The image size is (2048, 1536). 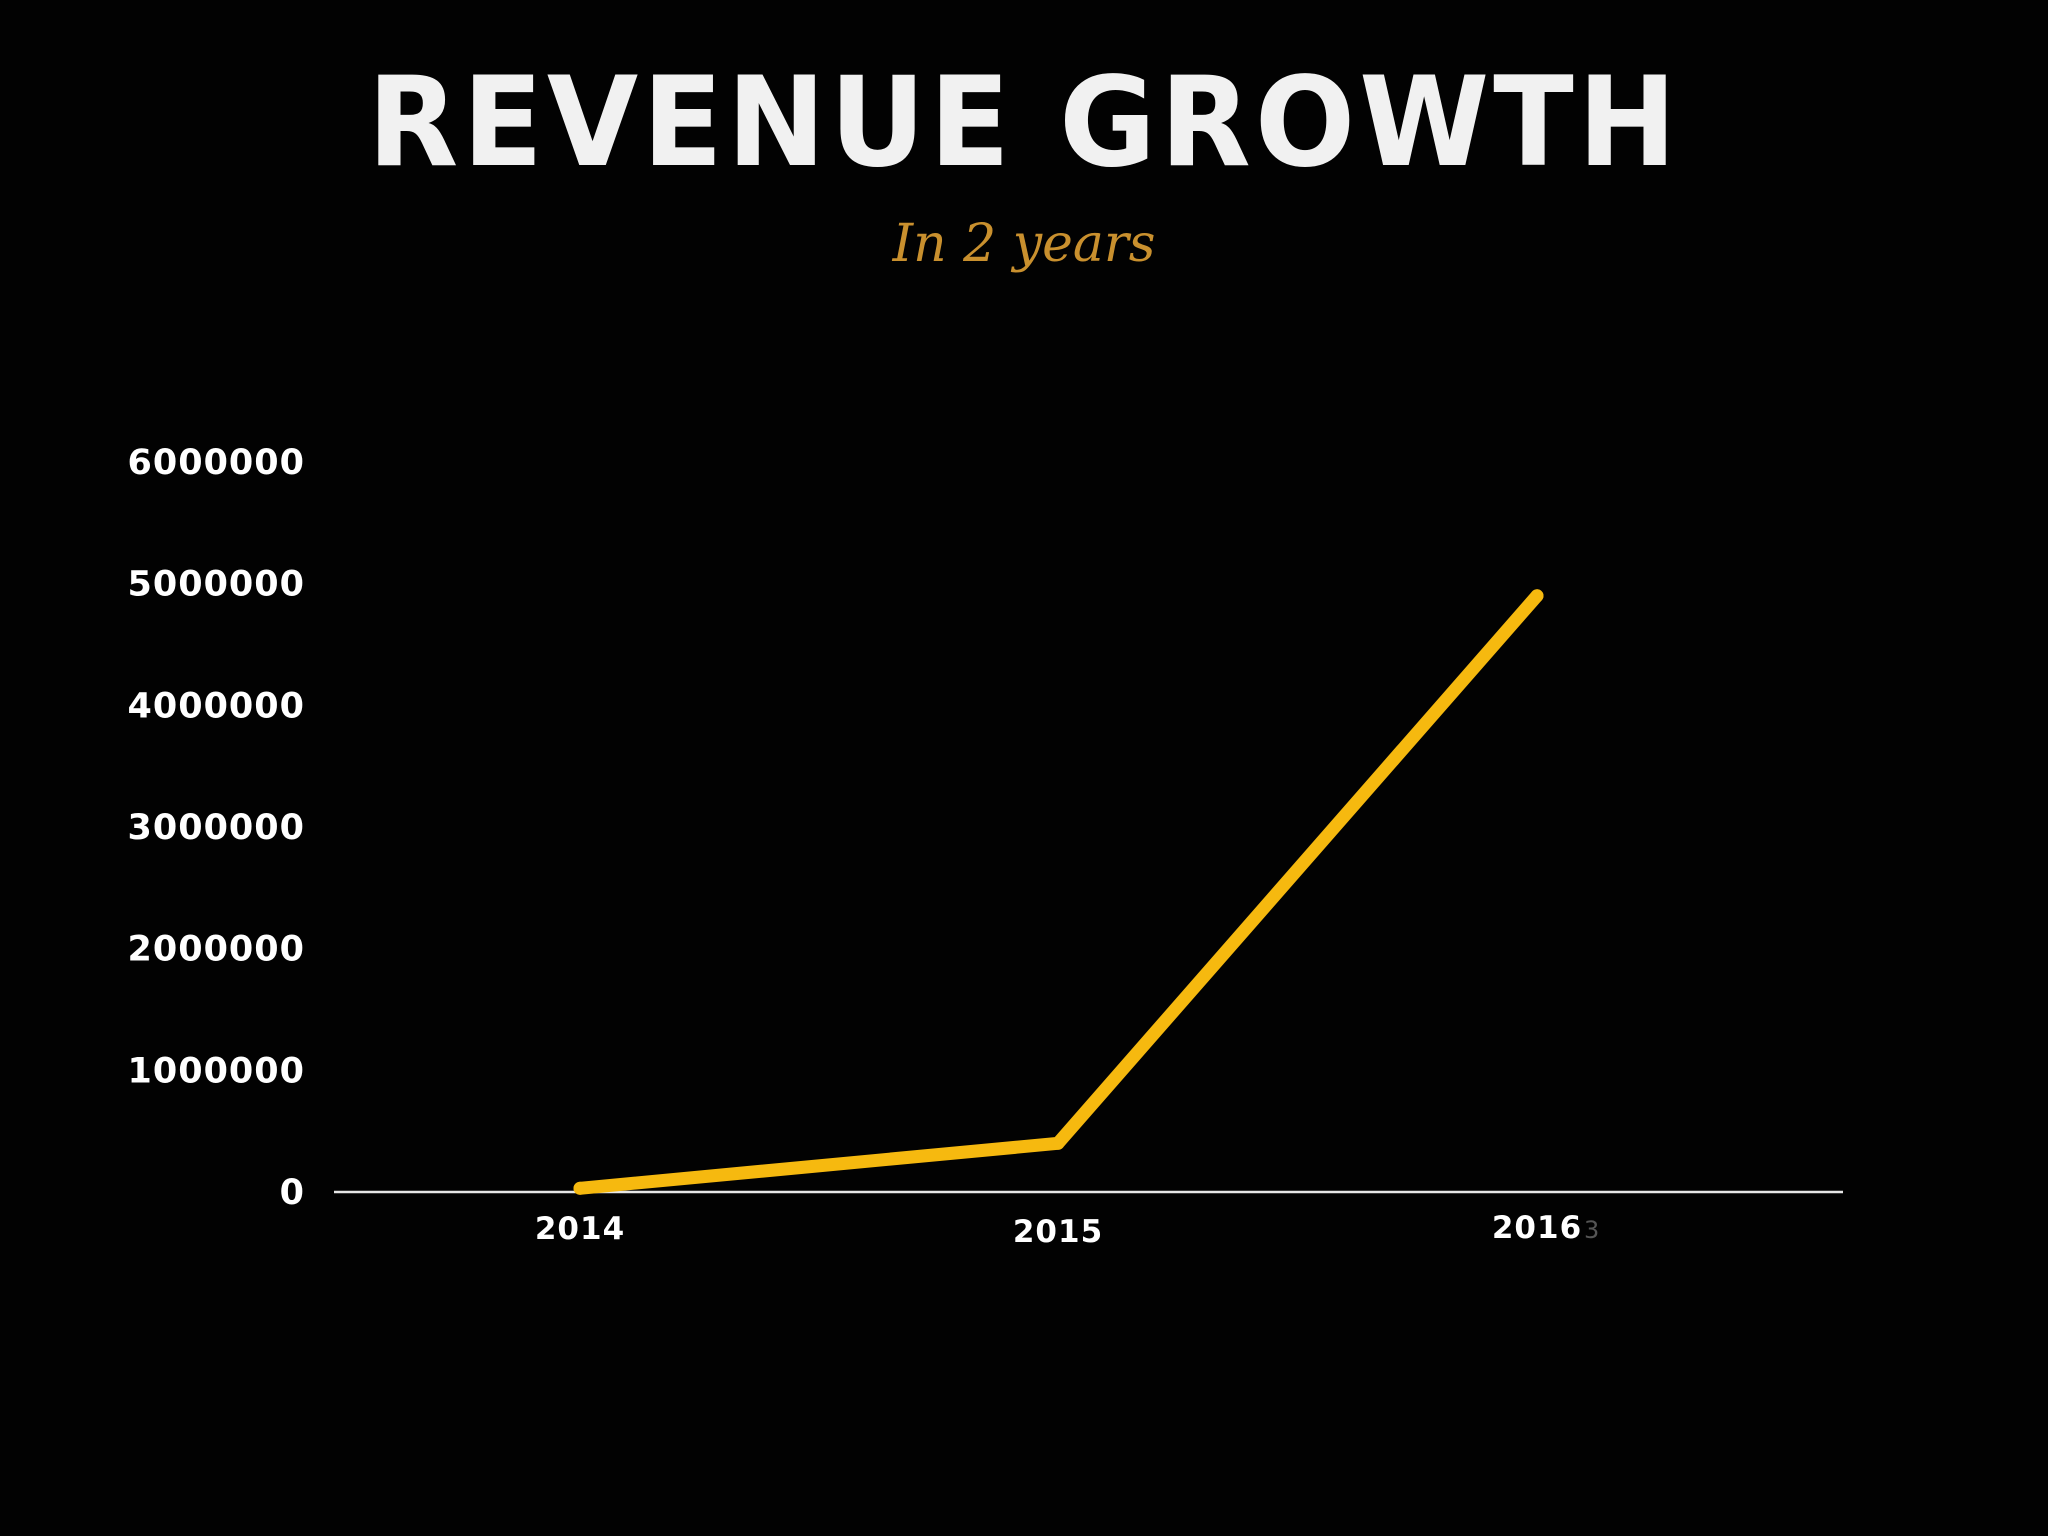 I want to click on slide-subtitle: In 2 years, so click(x=1024, y=244).